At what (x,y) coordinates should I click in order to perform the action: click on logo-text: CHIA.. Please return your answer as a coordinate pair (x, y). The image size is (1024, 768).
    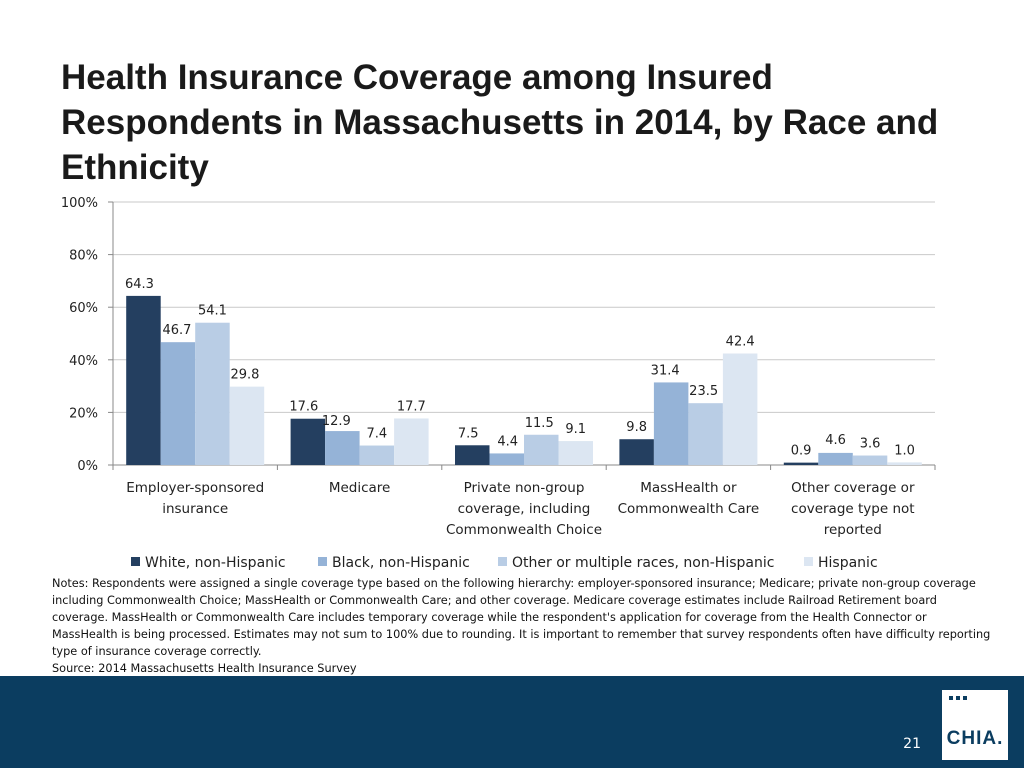
    Looking at the image, I should click on (975, 738).